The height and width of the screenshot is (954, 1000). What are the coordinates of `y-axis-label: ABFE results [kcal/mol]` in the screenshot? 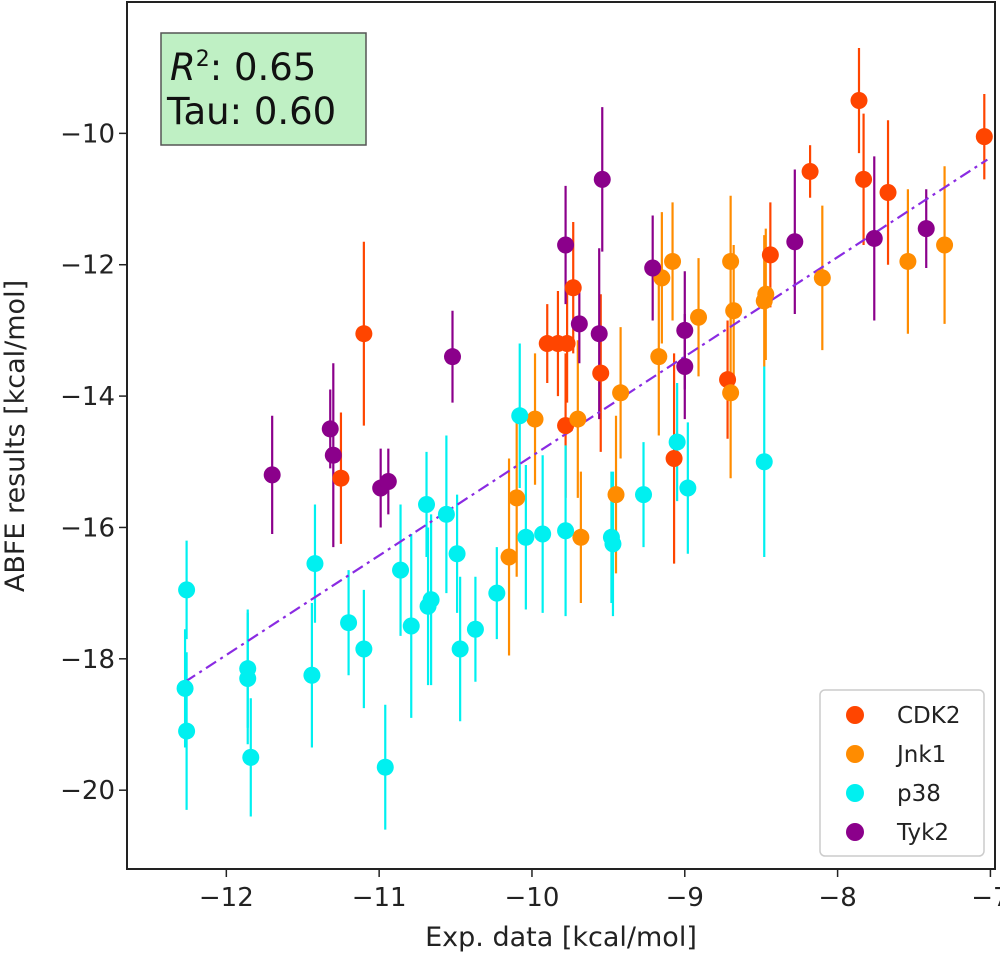 It's located at (15, 436).